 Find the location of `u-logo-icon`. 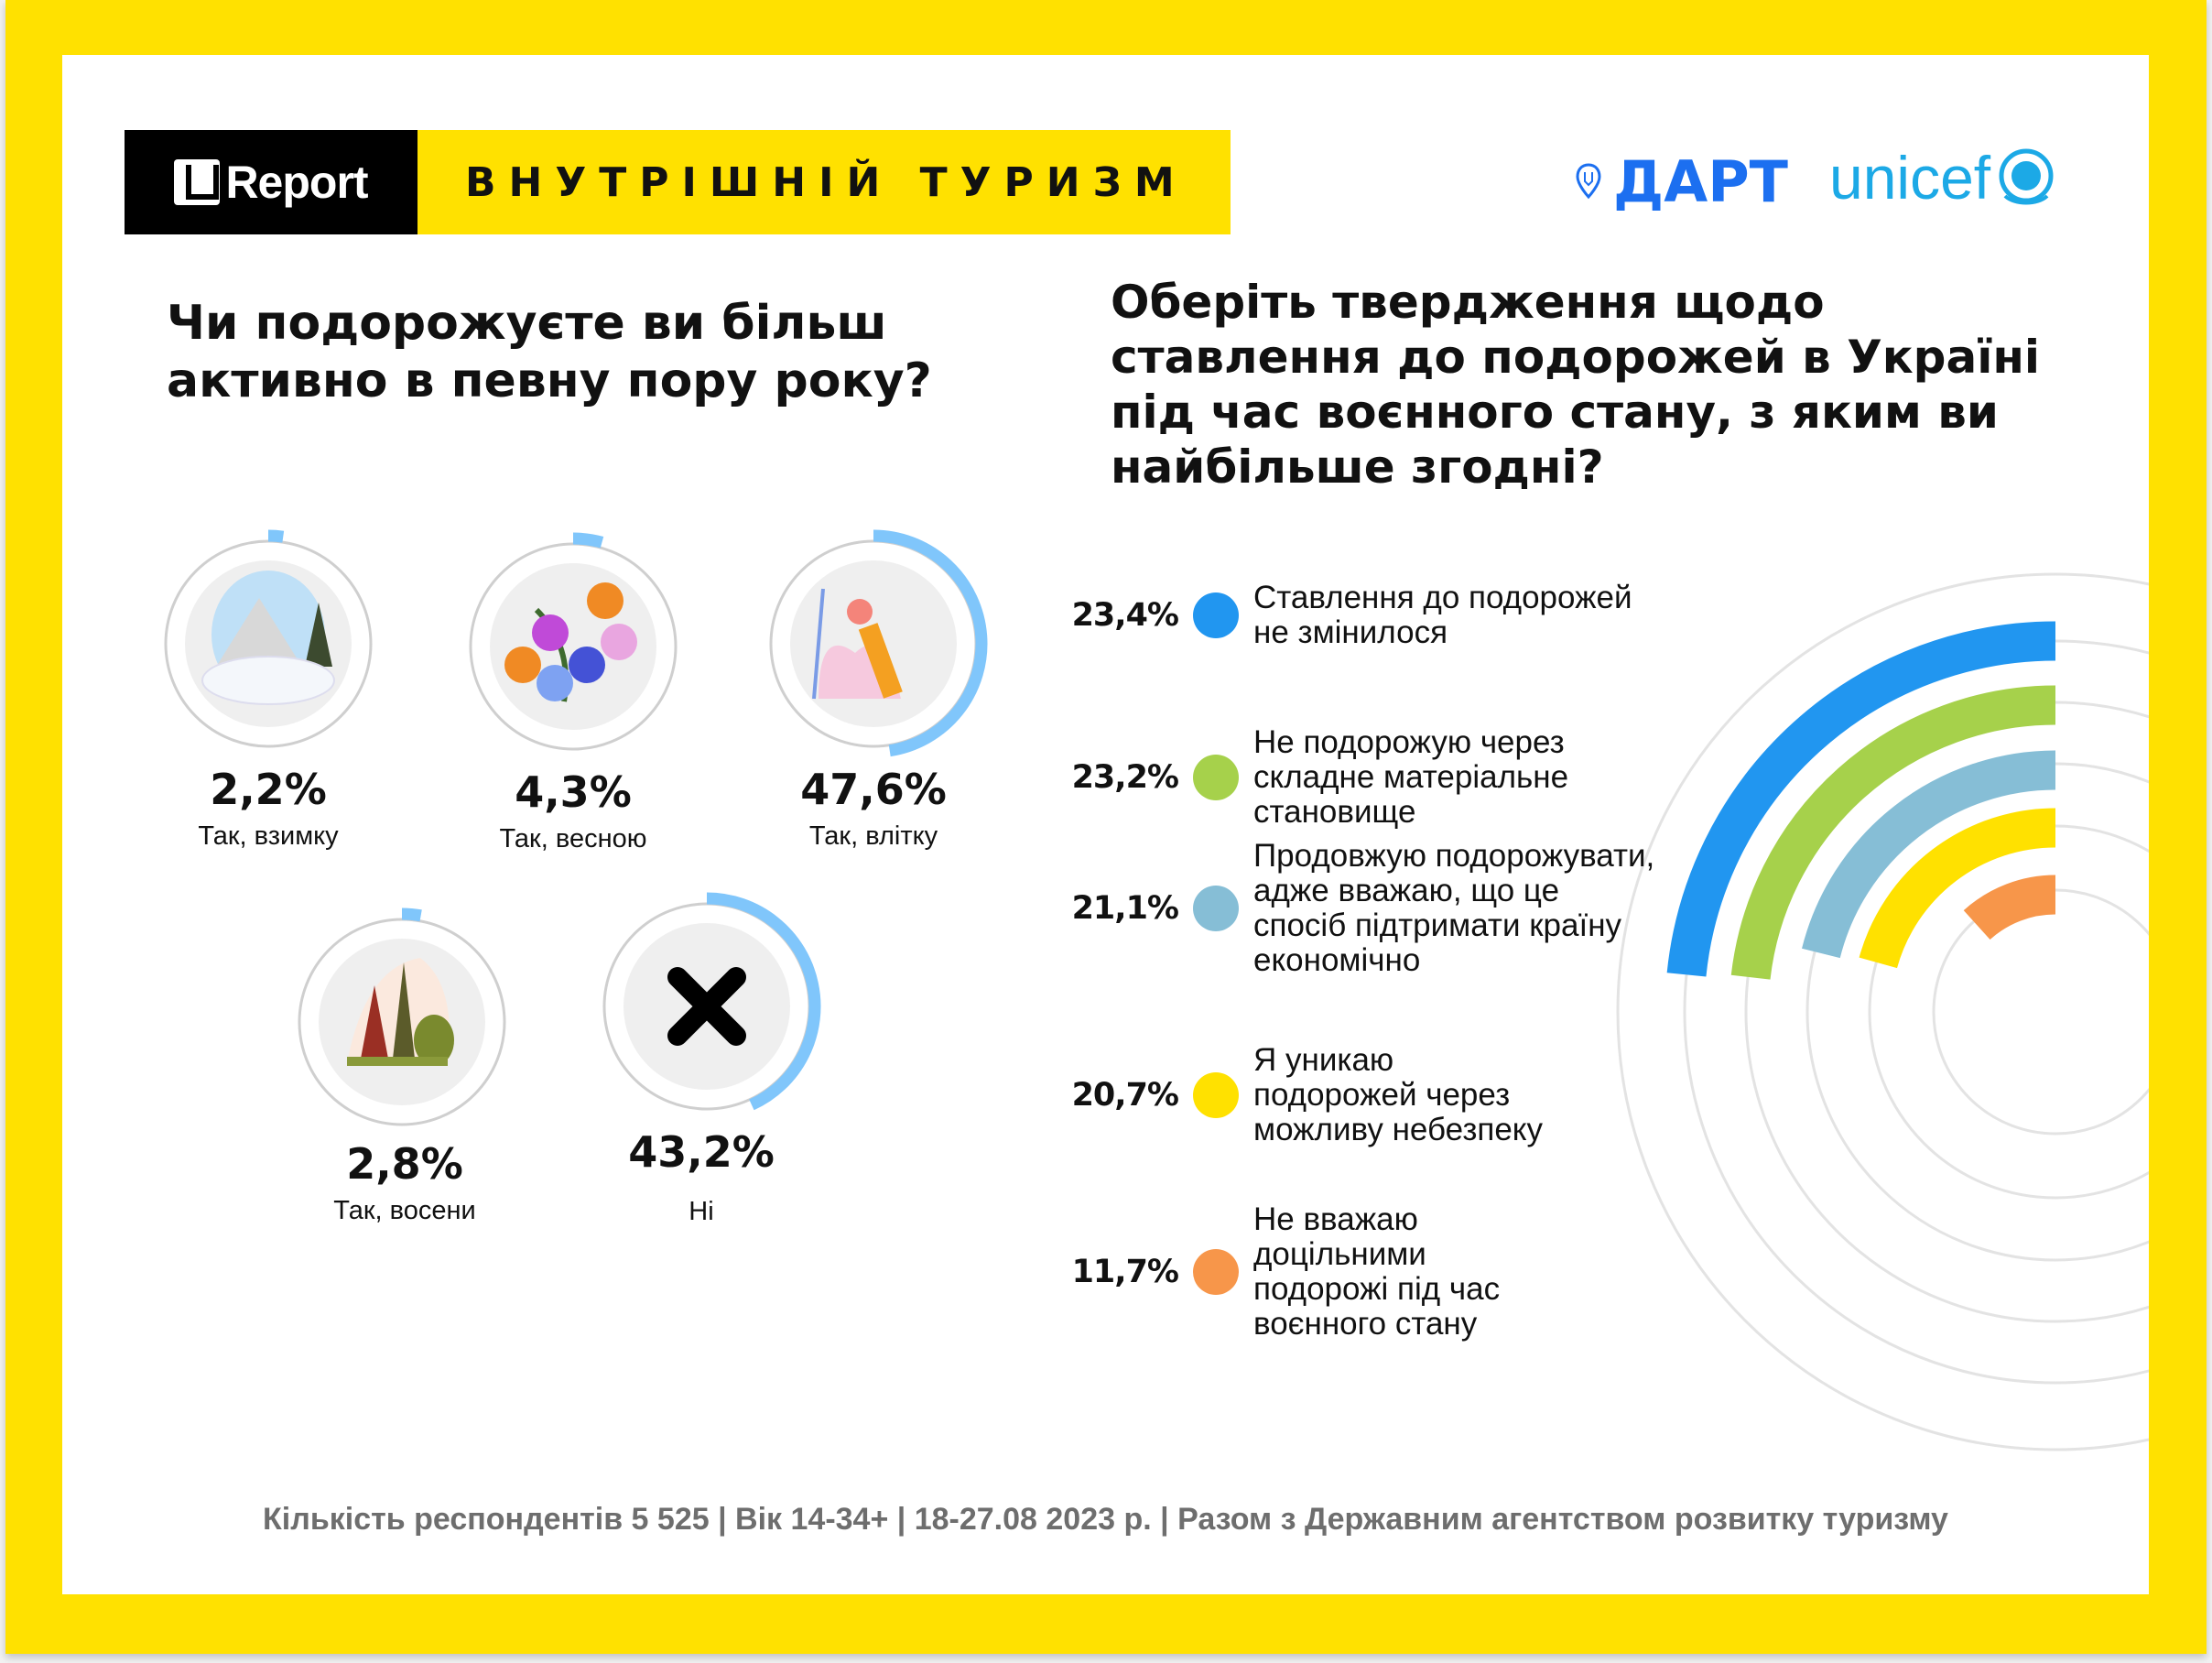

u-logo-icon is located at coordinates (197, 182).